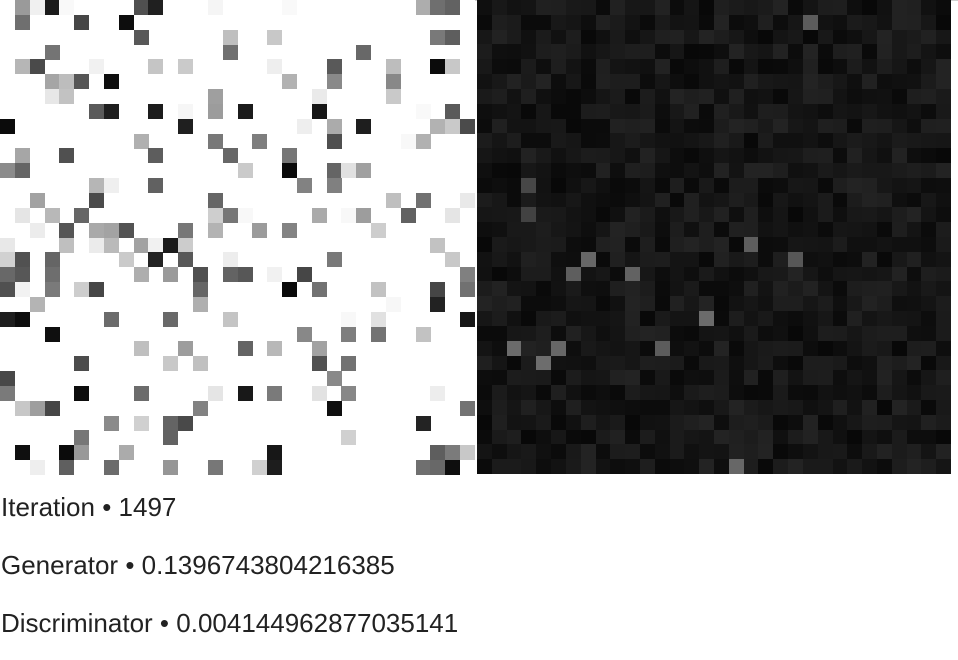 Image resolution: width=958 pixels, height=660 pixels. I want to click on generator-loss-label: Generator, so click(60, 565).